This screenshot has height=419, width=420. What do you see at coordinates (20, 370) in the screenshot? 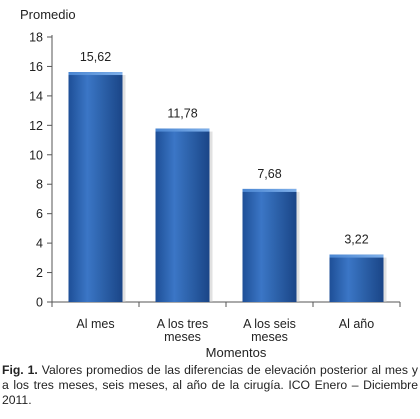
I see `figure-label: Fig. 1.` at bounding box center [20, 370].